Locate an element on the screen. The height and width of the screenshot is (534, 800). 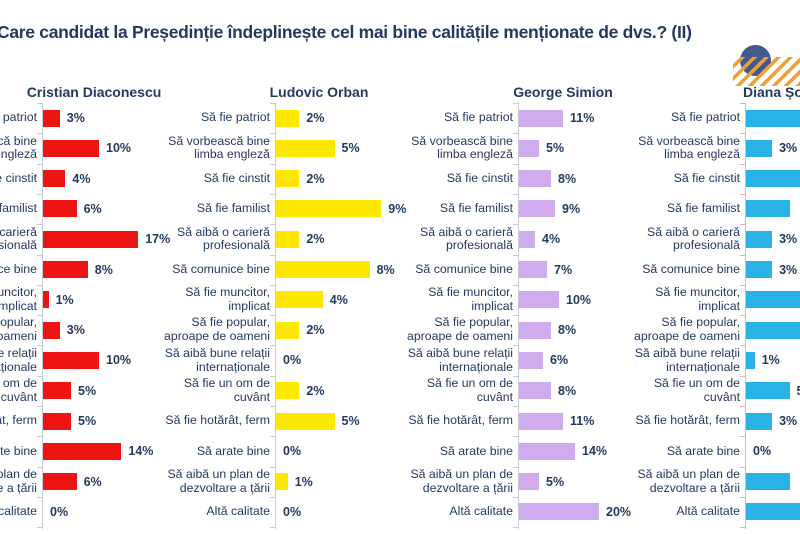
value-label: 0% is located at coordinates (292, 360).